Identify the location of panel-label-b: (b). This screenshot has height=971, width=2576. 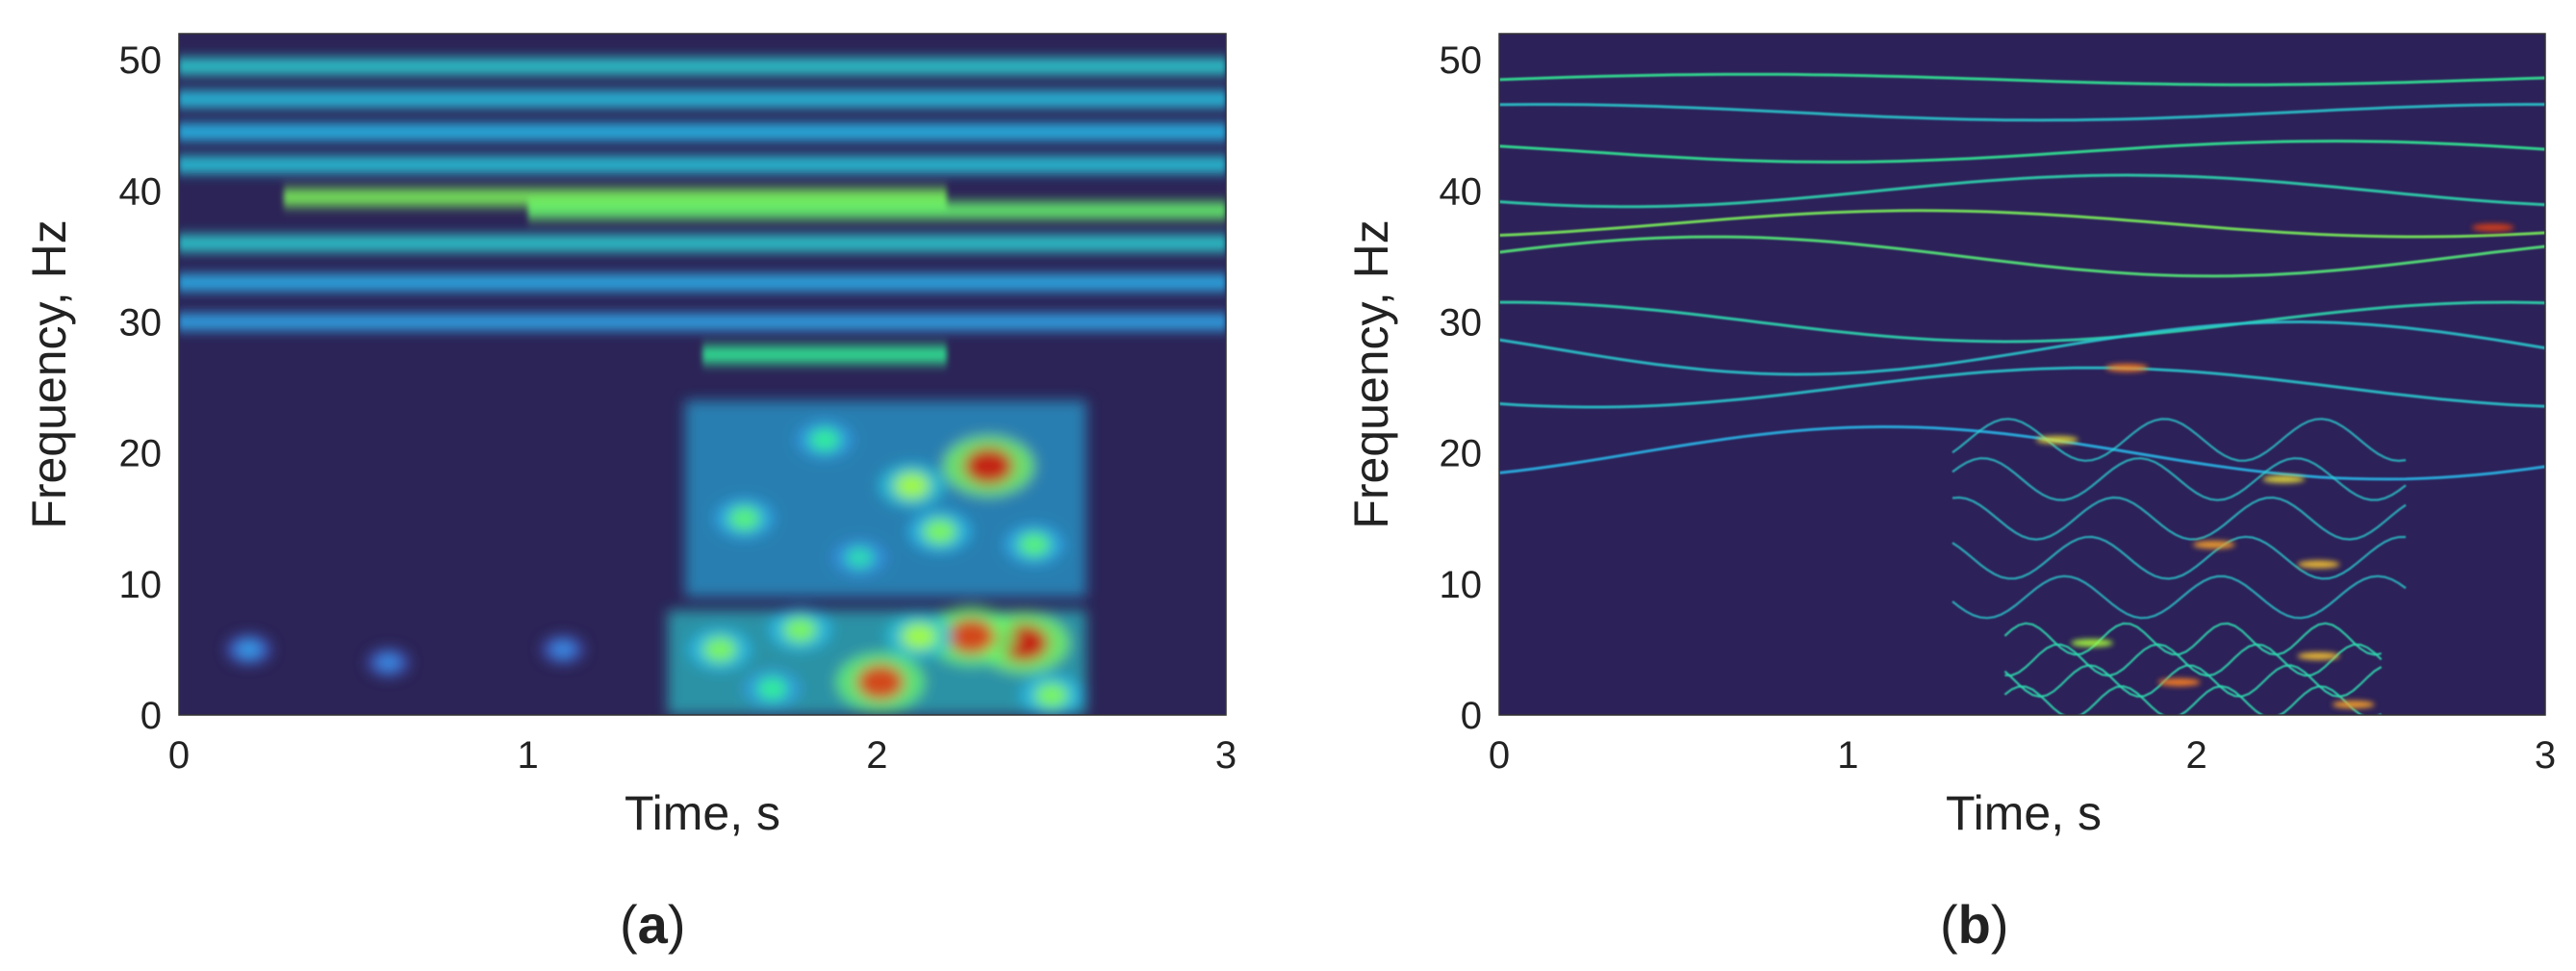
(1974, 924).